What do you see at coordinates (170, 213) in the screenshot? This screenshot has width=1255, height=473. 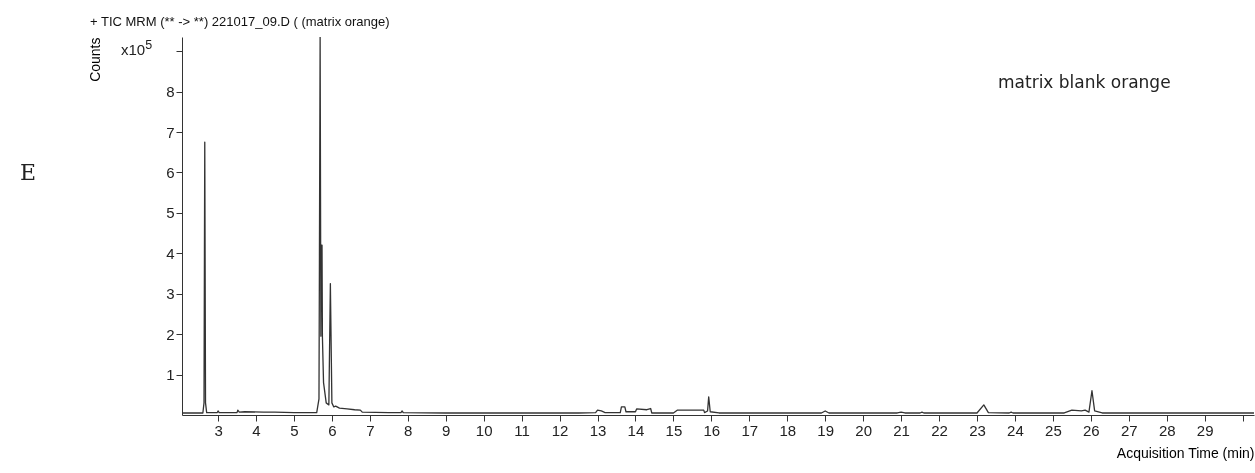 I see `y-tick-label: 5` at bounding box center [170, 213].